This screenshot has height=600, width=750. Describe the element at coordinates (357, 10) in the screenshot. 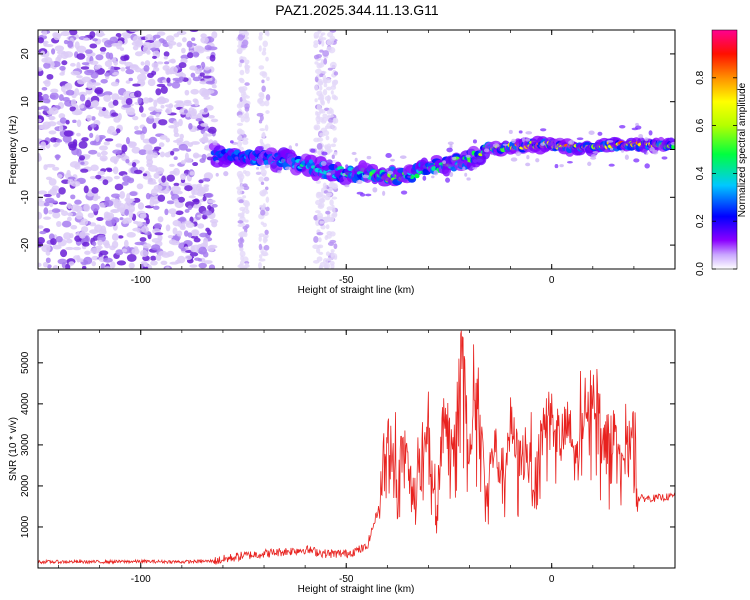

I see `chart-title: PAZ1.2025.344.11.13.G11` at that location.